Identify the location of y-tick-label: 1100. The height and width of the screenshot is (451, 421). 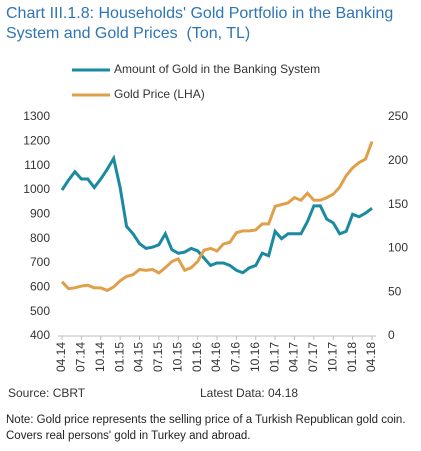
(37, 165).